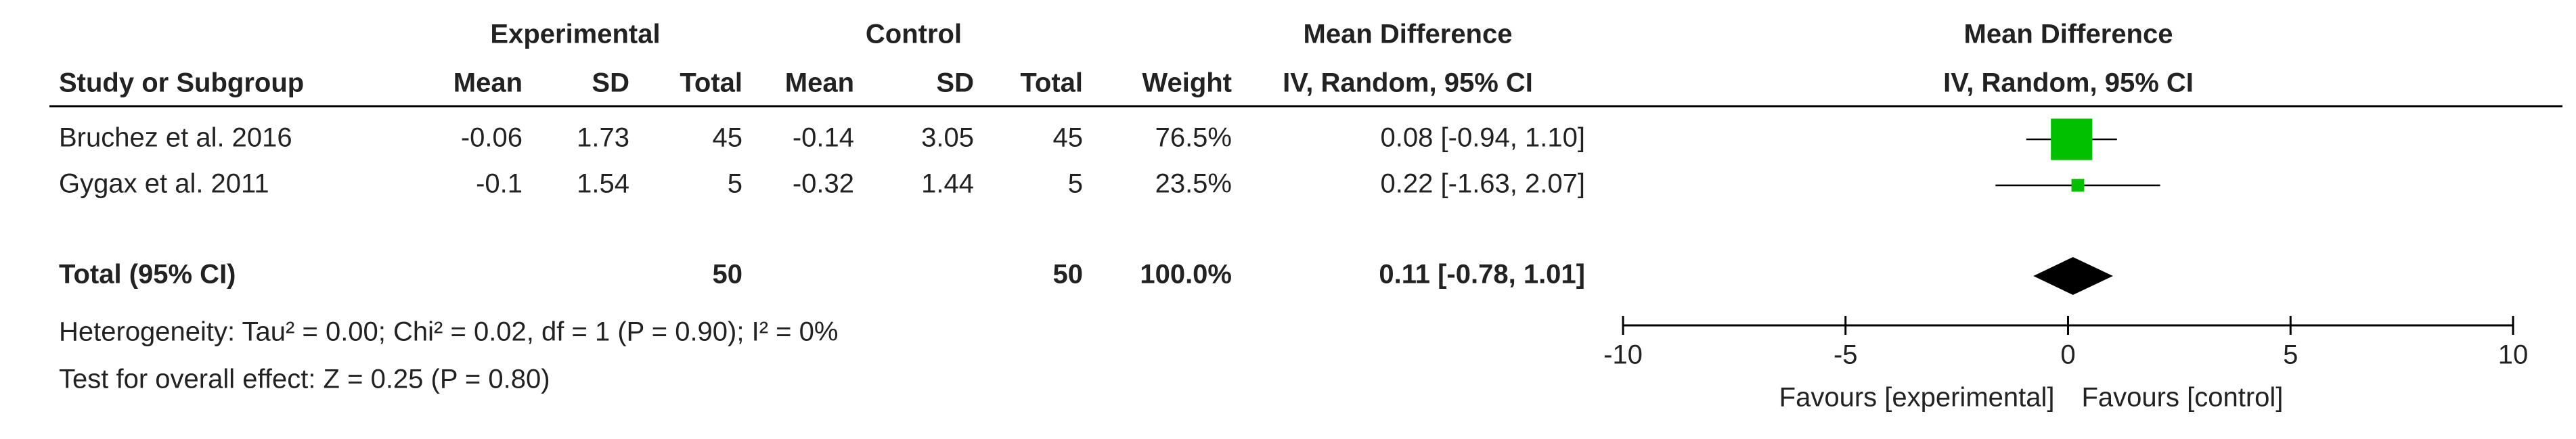 The height and width of the screenshot is (439, 2576). Describe the element at coordinates (1193, 184) in the screenshot. I see `weight: 23.5%` at that location.